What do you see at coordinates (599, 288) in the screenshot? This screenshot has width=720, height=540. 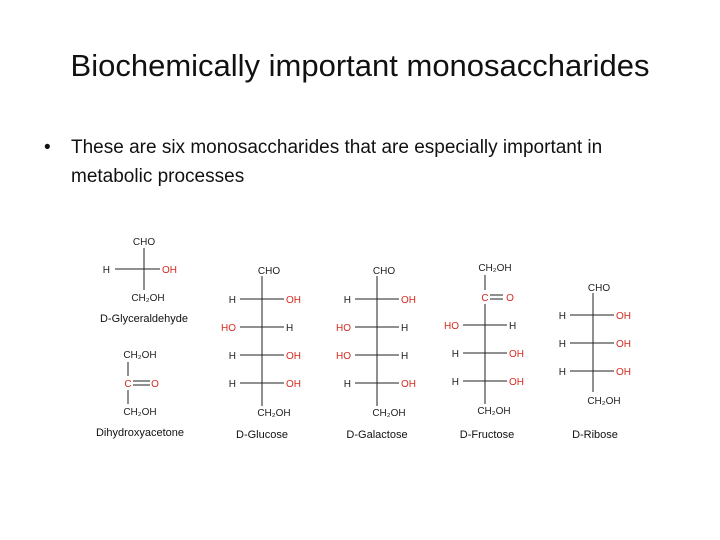 I see `ribose-top: CHO` at bounding box center [599, 288].